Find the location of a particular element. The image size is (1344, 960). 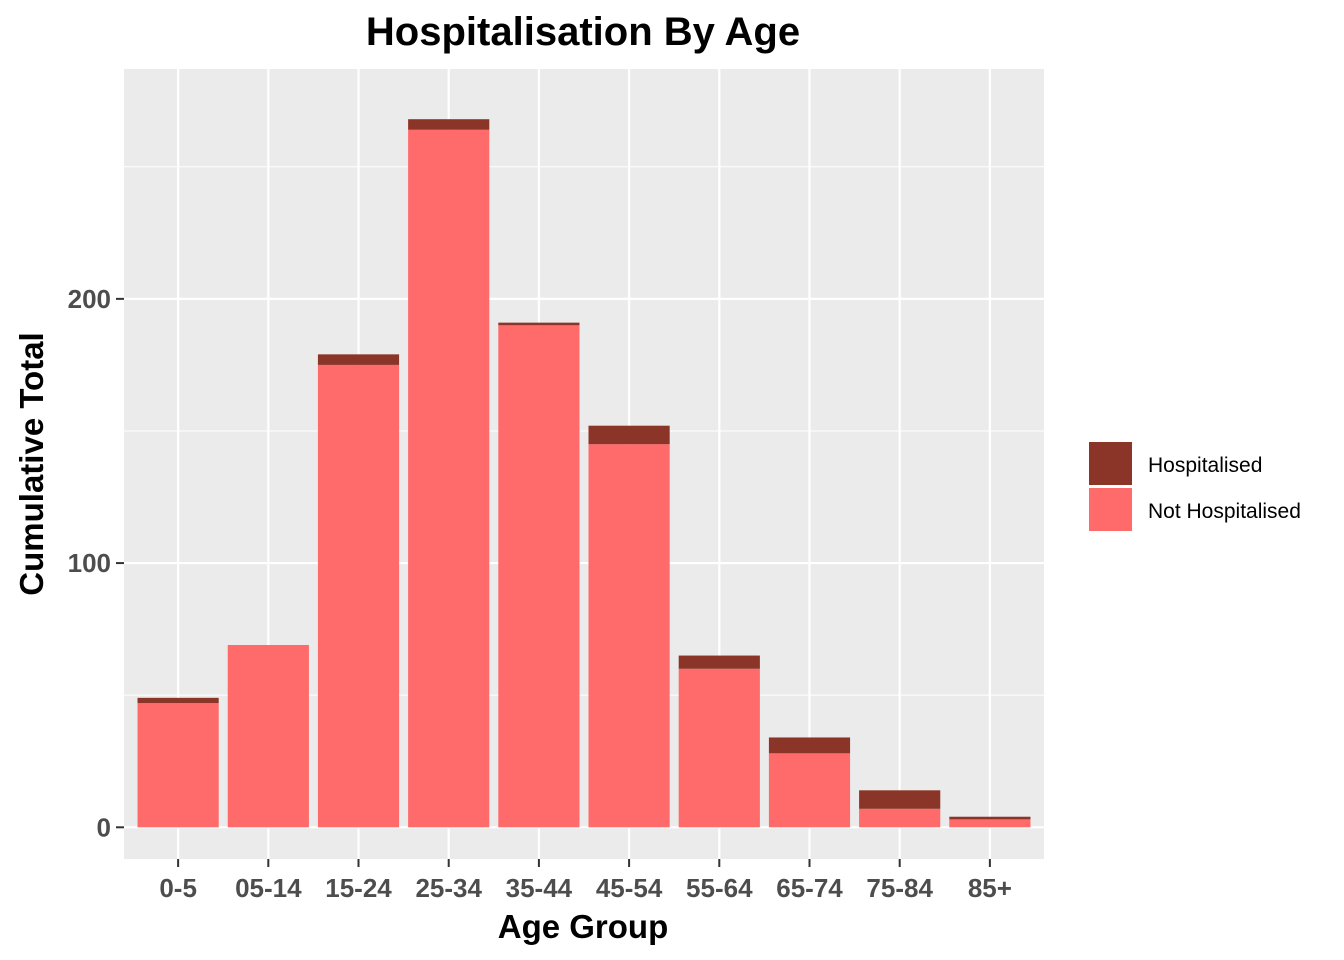

y-axis-title: Cumulative Total is located at coordinates (31, 463).